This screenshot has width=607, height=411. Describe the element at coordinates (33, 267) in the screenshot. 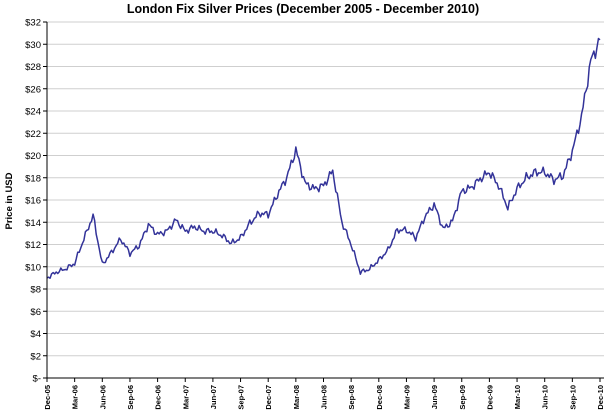

I see `y-tick-label: $10` at that location.